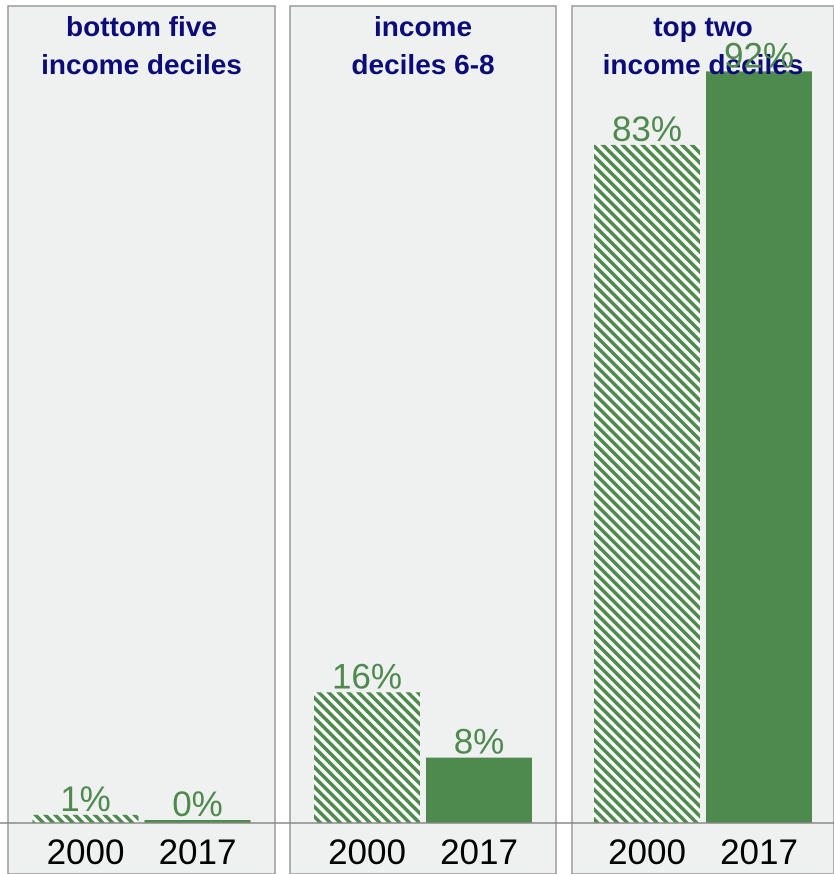 This screenshot has height=874, width=834. I want to click on panel-title-line: deciles 6-8, so click(422, 64).